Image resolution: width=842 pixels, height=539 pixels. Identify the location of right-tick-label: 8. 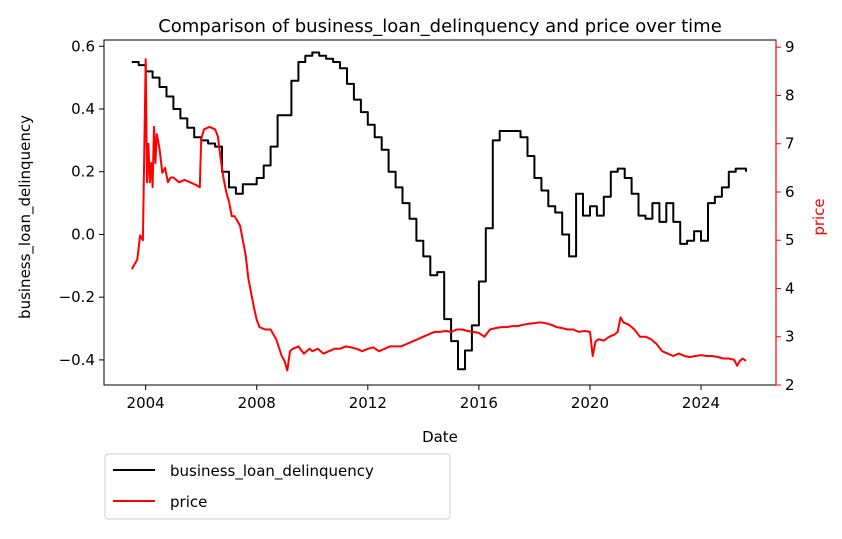
(790, 95).